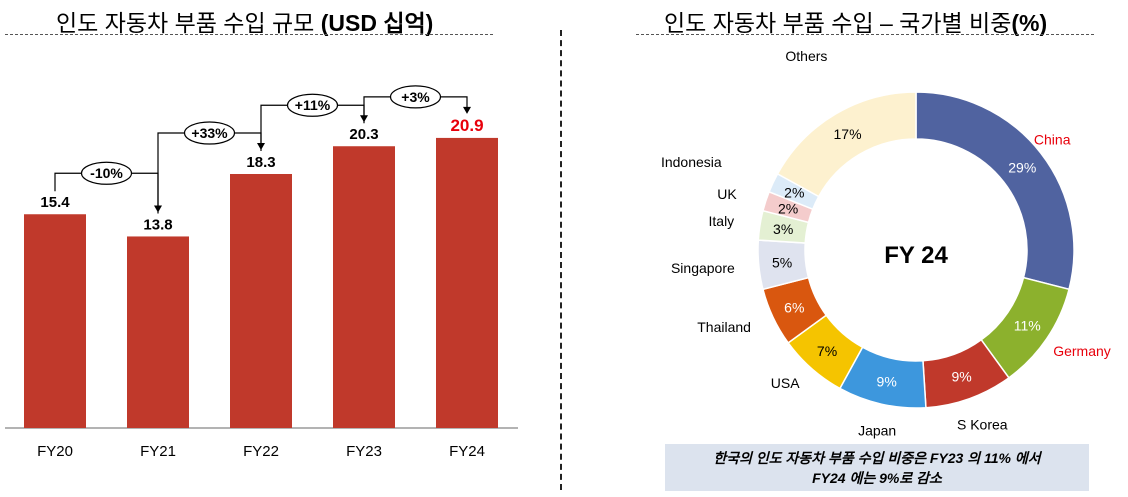  I want to click on donut-category-label: USA, so click(785, 383).